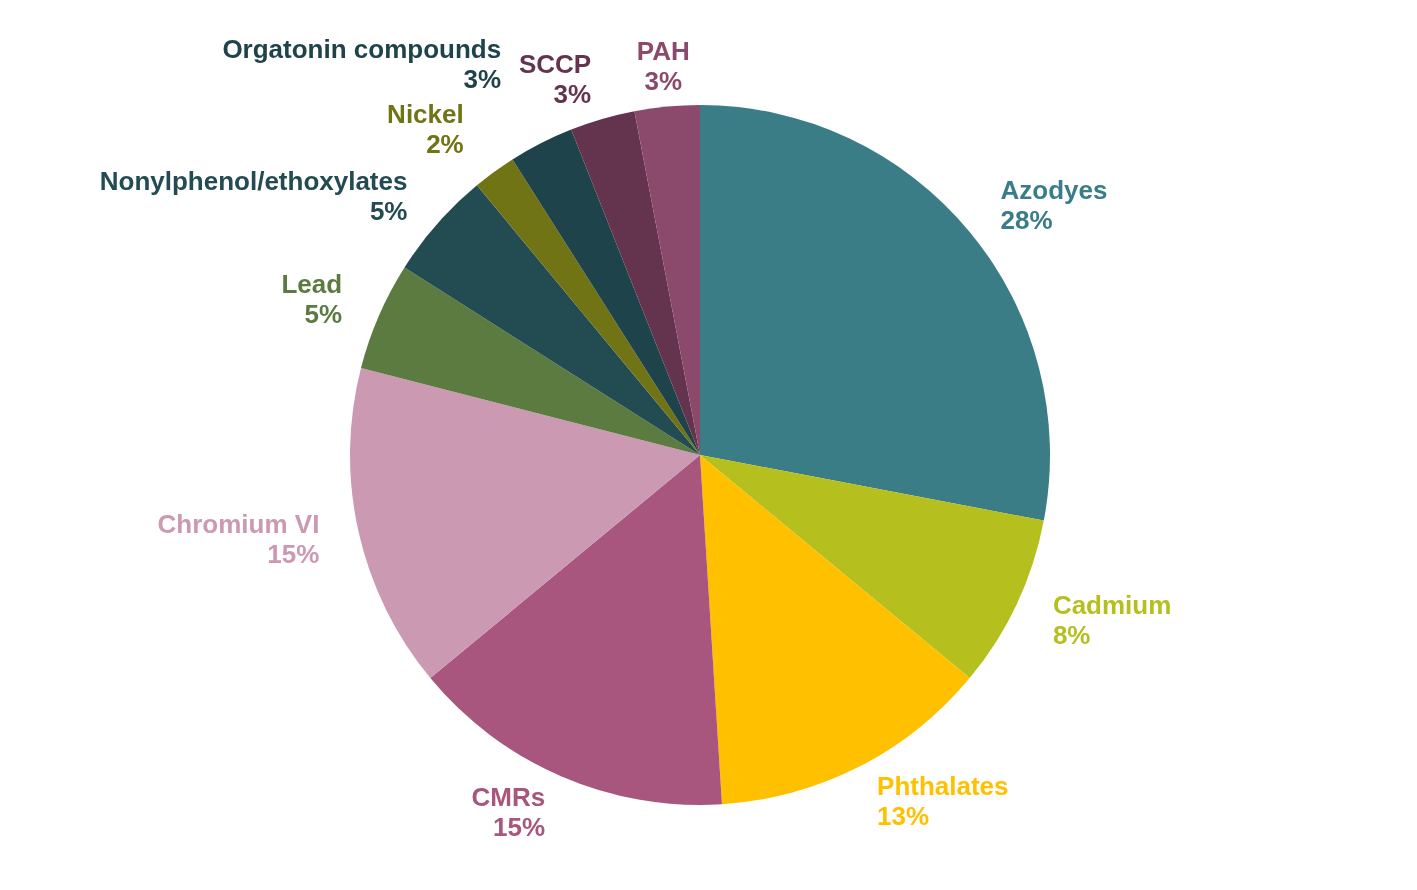 The image size is (1417, 890). Describe the element at coordinates (1054, 190) in the screenshot. I see `slice-label: Azodyes` at that location.